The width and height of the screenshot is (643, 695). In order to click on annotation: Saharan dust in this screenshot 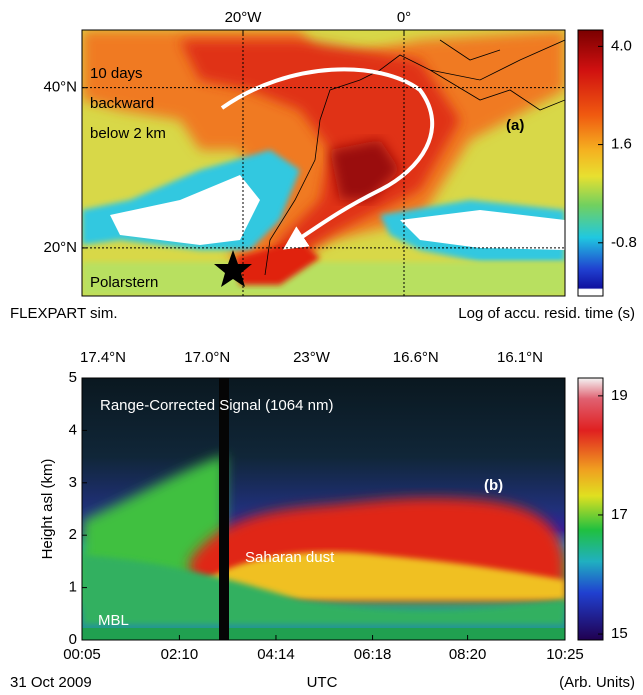, I will do `click(290, 557)`.